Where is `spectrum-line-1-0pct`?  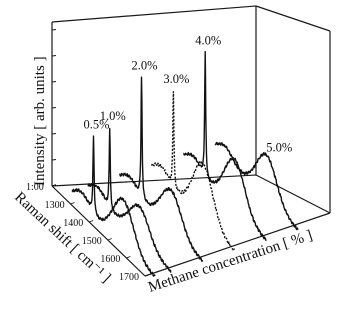 spectrum-line-1-0pct is located at coordinates (129, 200).